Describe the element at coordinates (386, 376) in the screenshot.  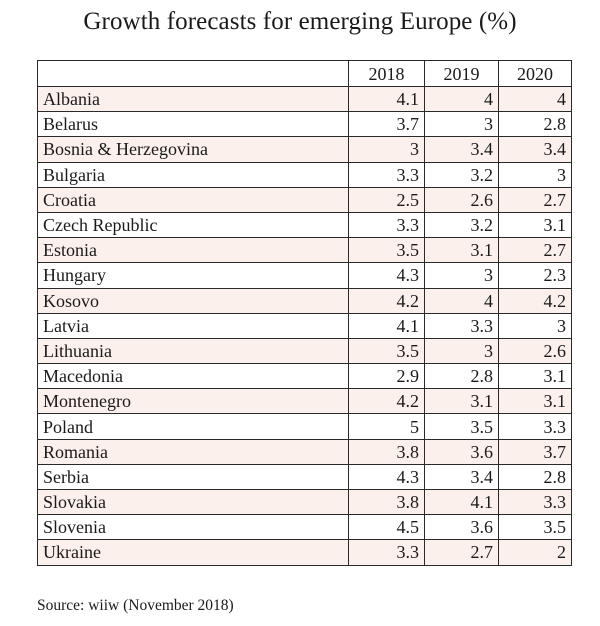
I see `value-cell-2018: 2.9` at that location.